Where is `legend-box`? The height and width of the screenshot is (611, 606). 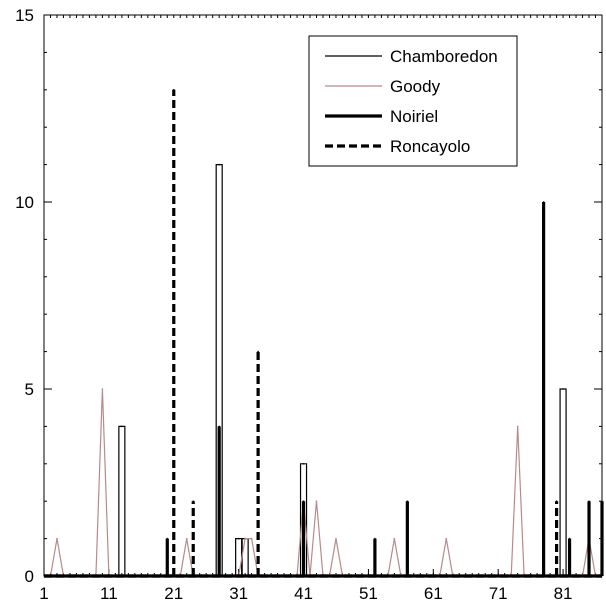
legend-box is located at coordinates (413, 101).